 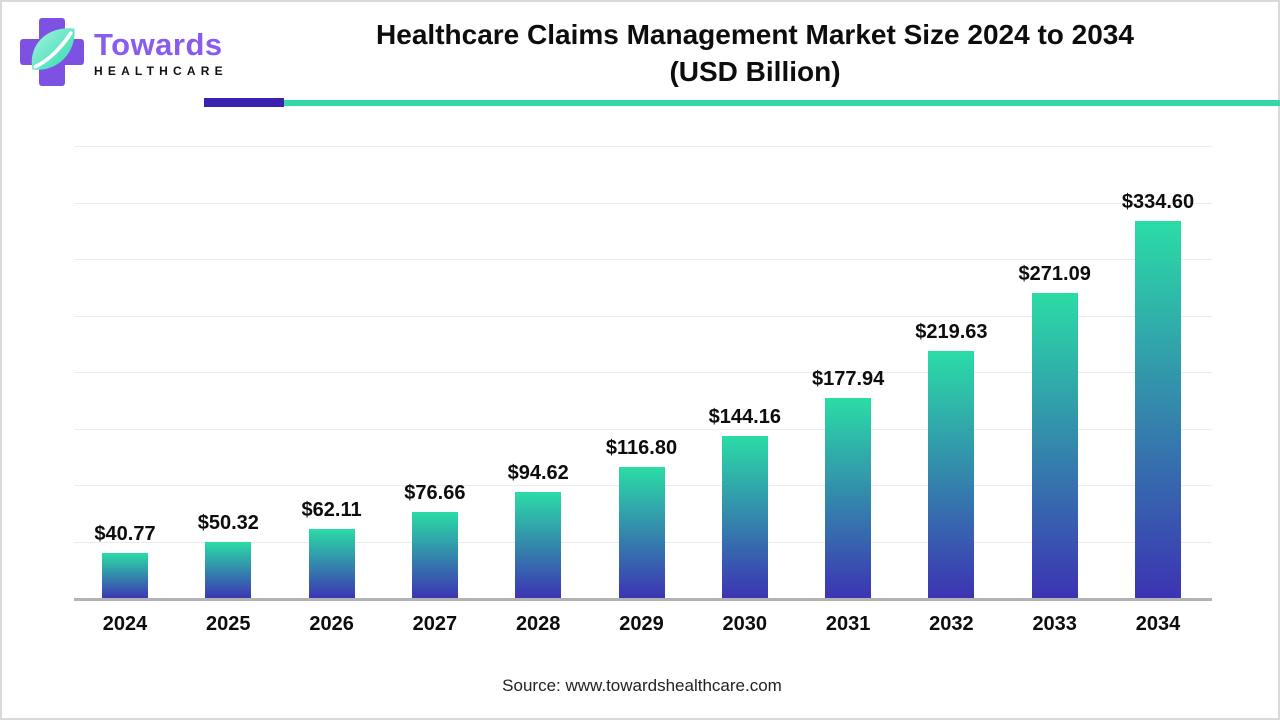 I want to click on bar-2029, so click(x=641, y=533).